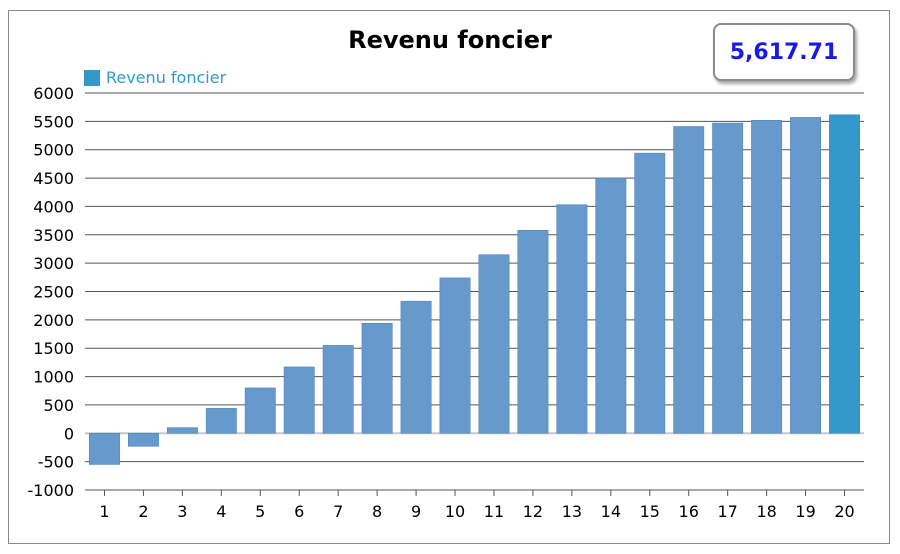 The height and width of the screenshot is (554, 900). Describe the element at coordinates (689, 511) in the screenshot. I see `x-tick-label: 16` at that location.